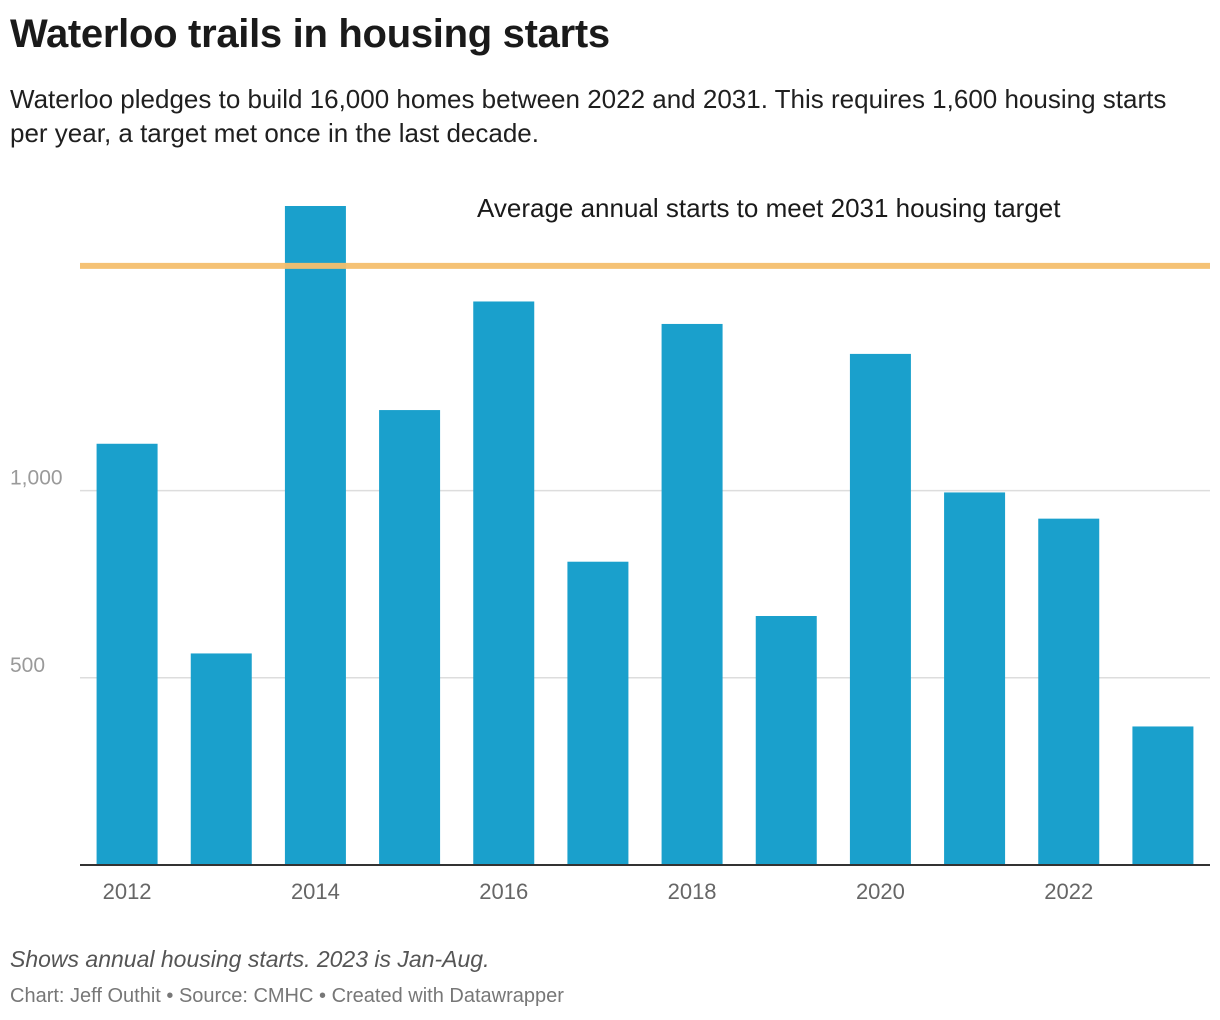 The height and width of the screenshot is (1020, 1220). Describe the element at coordinates (27, 665) in the screenshot. I see `y-tick-label: 500` at that location.